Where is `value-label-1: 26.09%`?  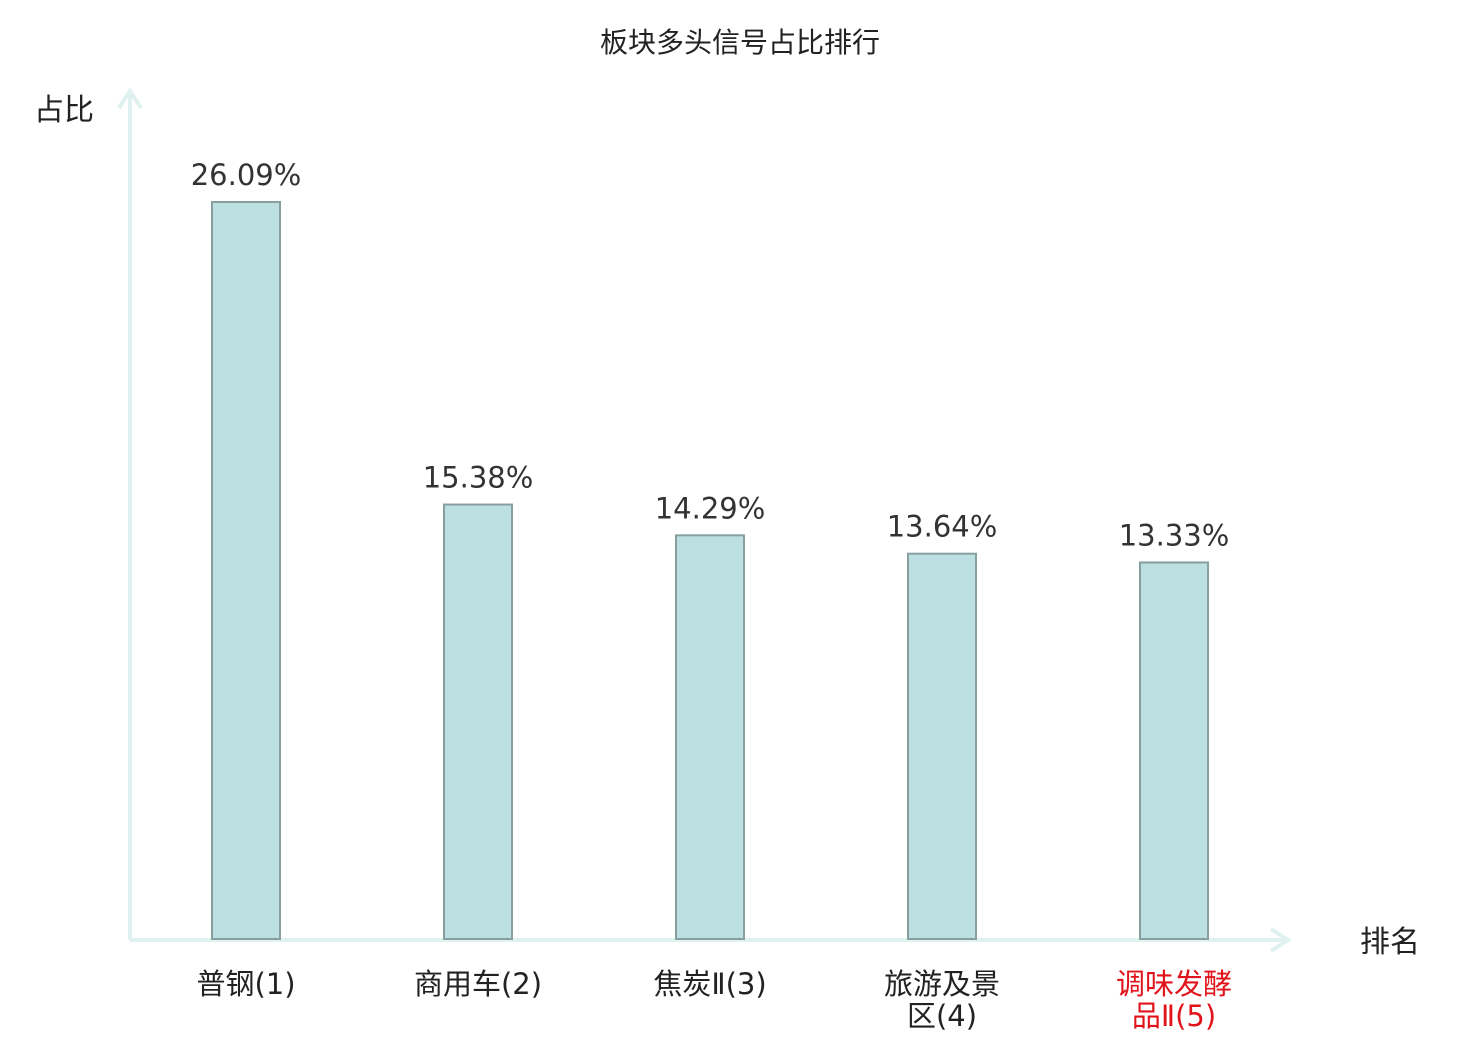
value-label-1: 26.09% is located at coordinates (246, 175).